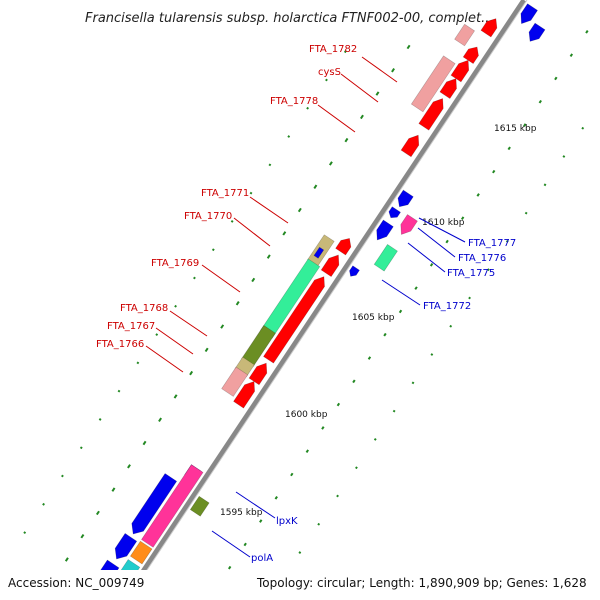  Describe the element at coordinates (262, 558) in the screenshot. I see `label-pola: polA` at that location.